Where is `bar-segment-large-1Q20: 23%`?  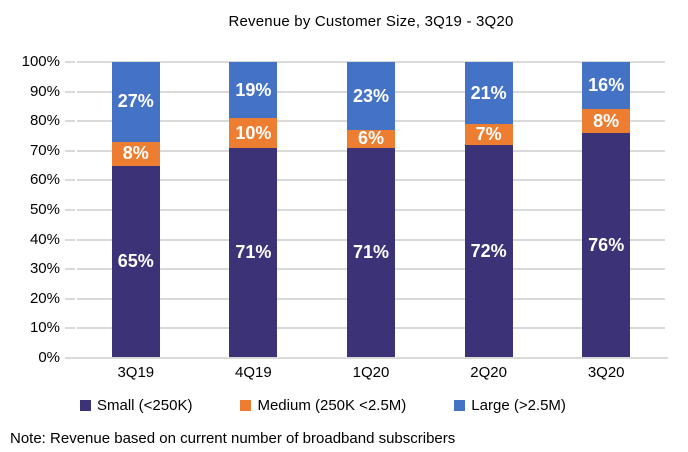 bar-segment-large-1Q20: 23% is located at coordinates (371, 96).